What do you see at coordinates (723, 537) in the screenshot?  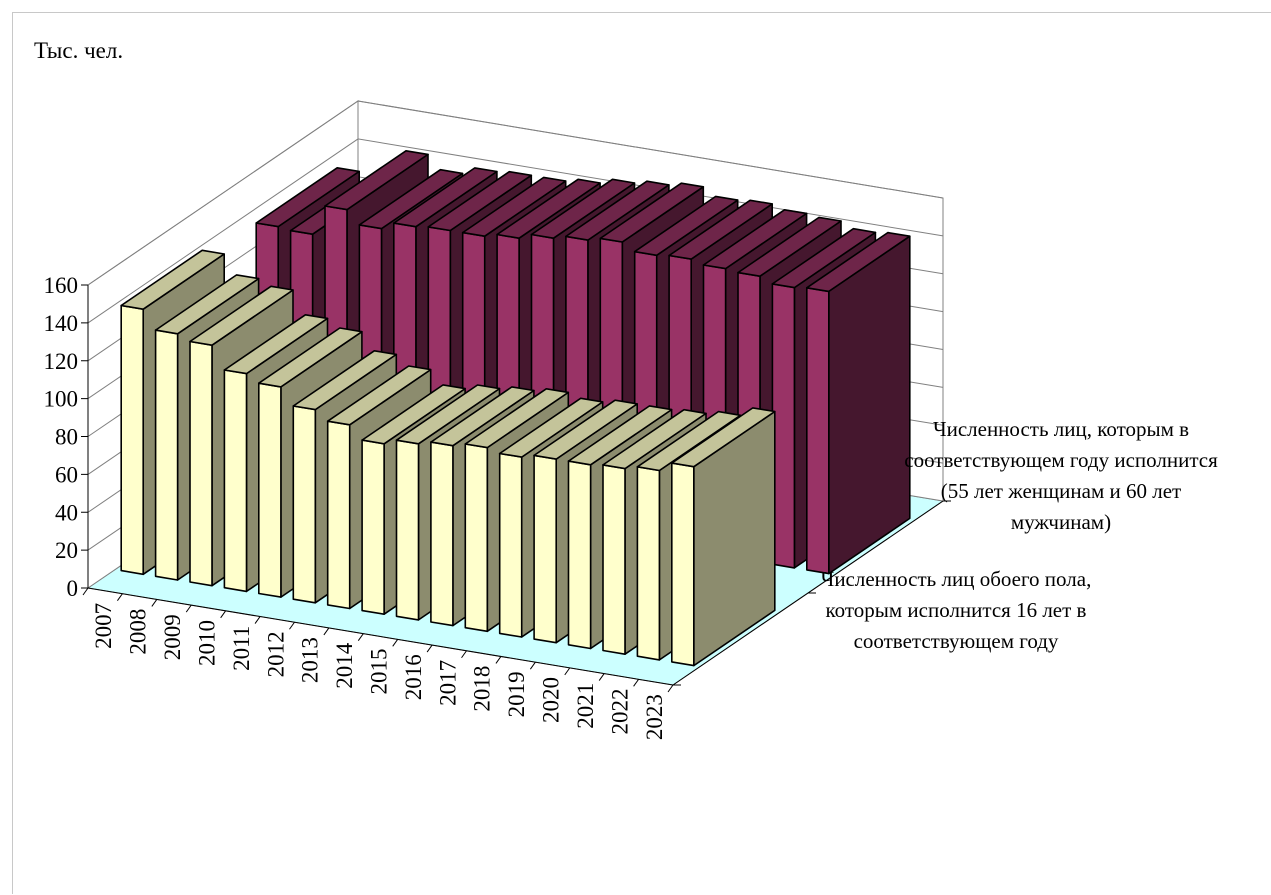 I see `bar-youth-2023` at bounding box center [723, 537].